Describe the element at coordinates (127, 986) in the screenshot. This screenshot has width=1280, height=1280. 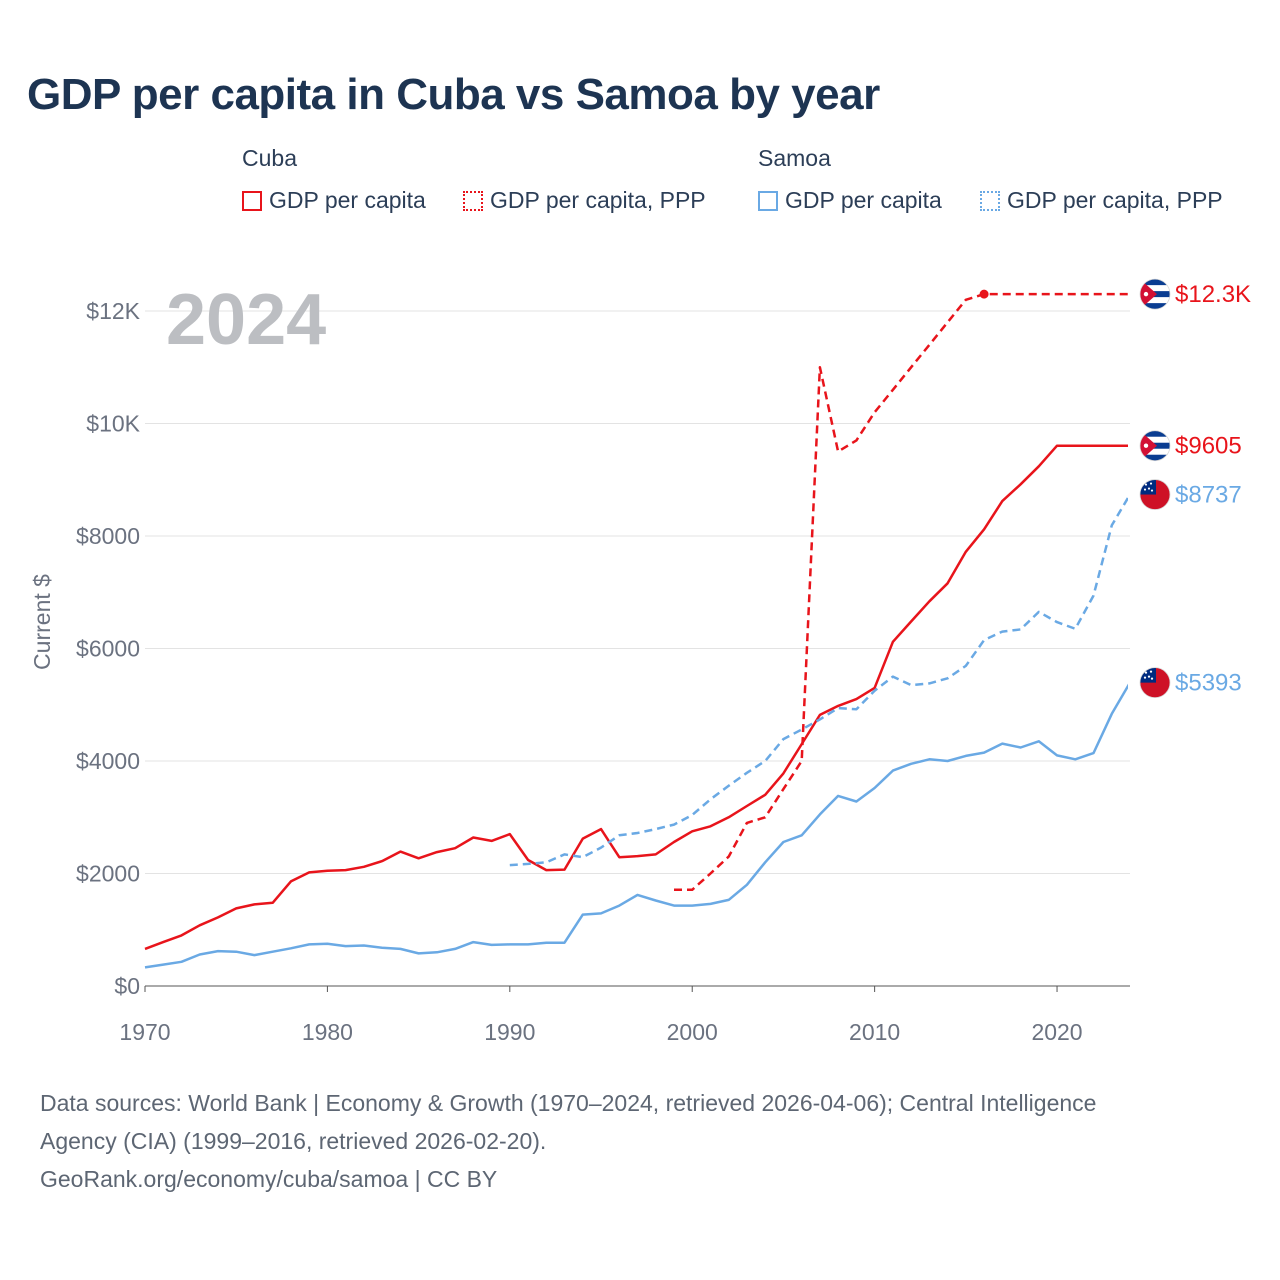
I see `y-tick-label: $0` at that location.